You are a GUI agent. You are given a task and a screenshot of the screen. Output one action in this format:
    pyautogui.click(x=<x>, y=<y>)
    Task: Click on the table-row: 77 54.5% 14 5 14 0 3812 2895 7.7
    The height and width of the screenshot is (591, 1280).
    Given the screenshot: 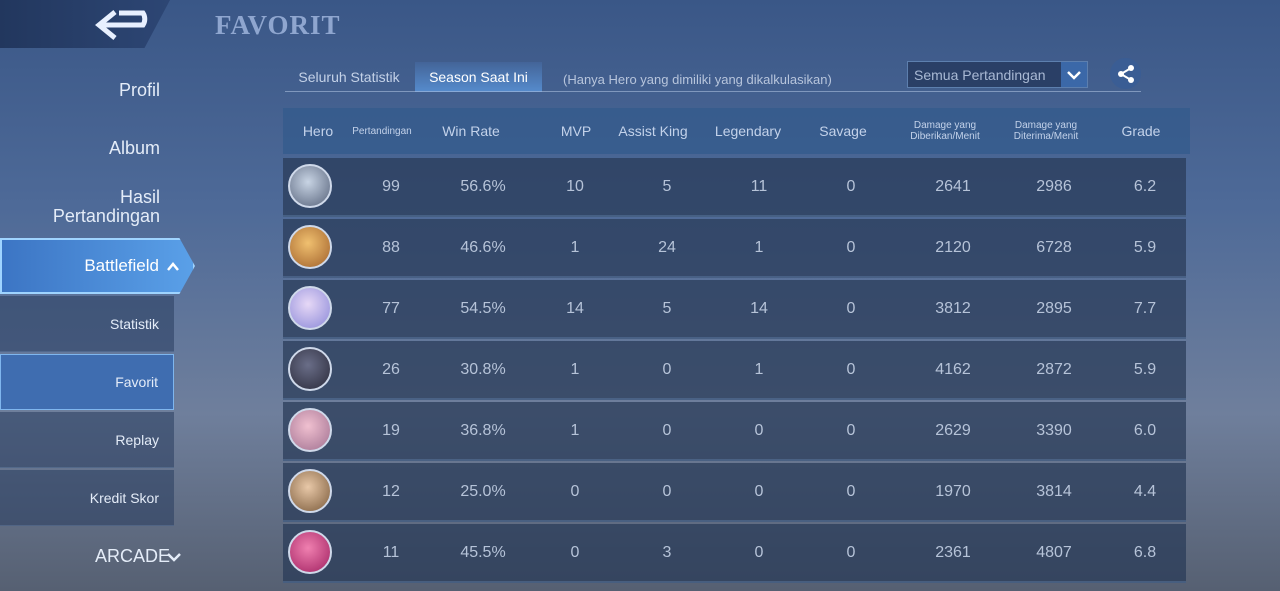 What is the action you would take?
    pyautogui.click(x=734, y=309)
    